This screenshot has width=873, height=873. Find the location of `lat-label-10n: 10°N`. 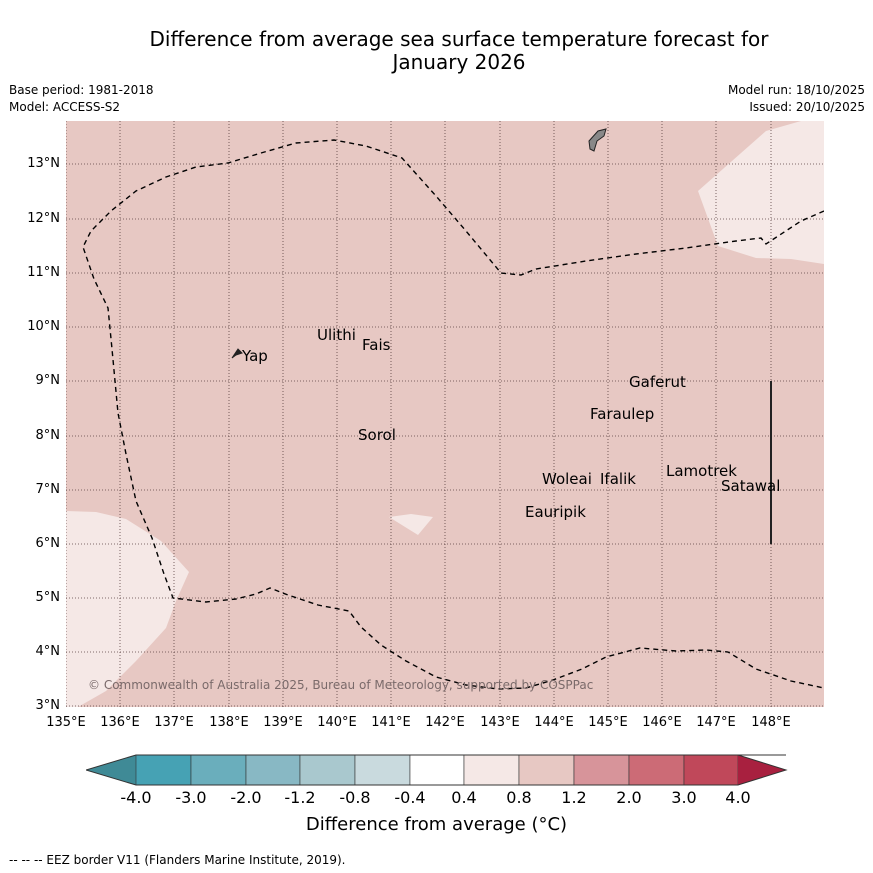

lat-label-10n: 10°N is located at coordinates (43, 326).